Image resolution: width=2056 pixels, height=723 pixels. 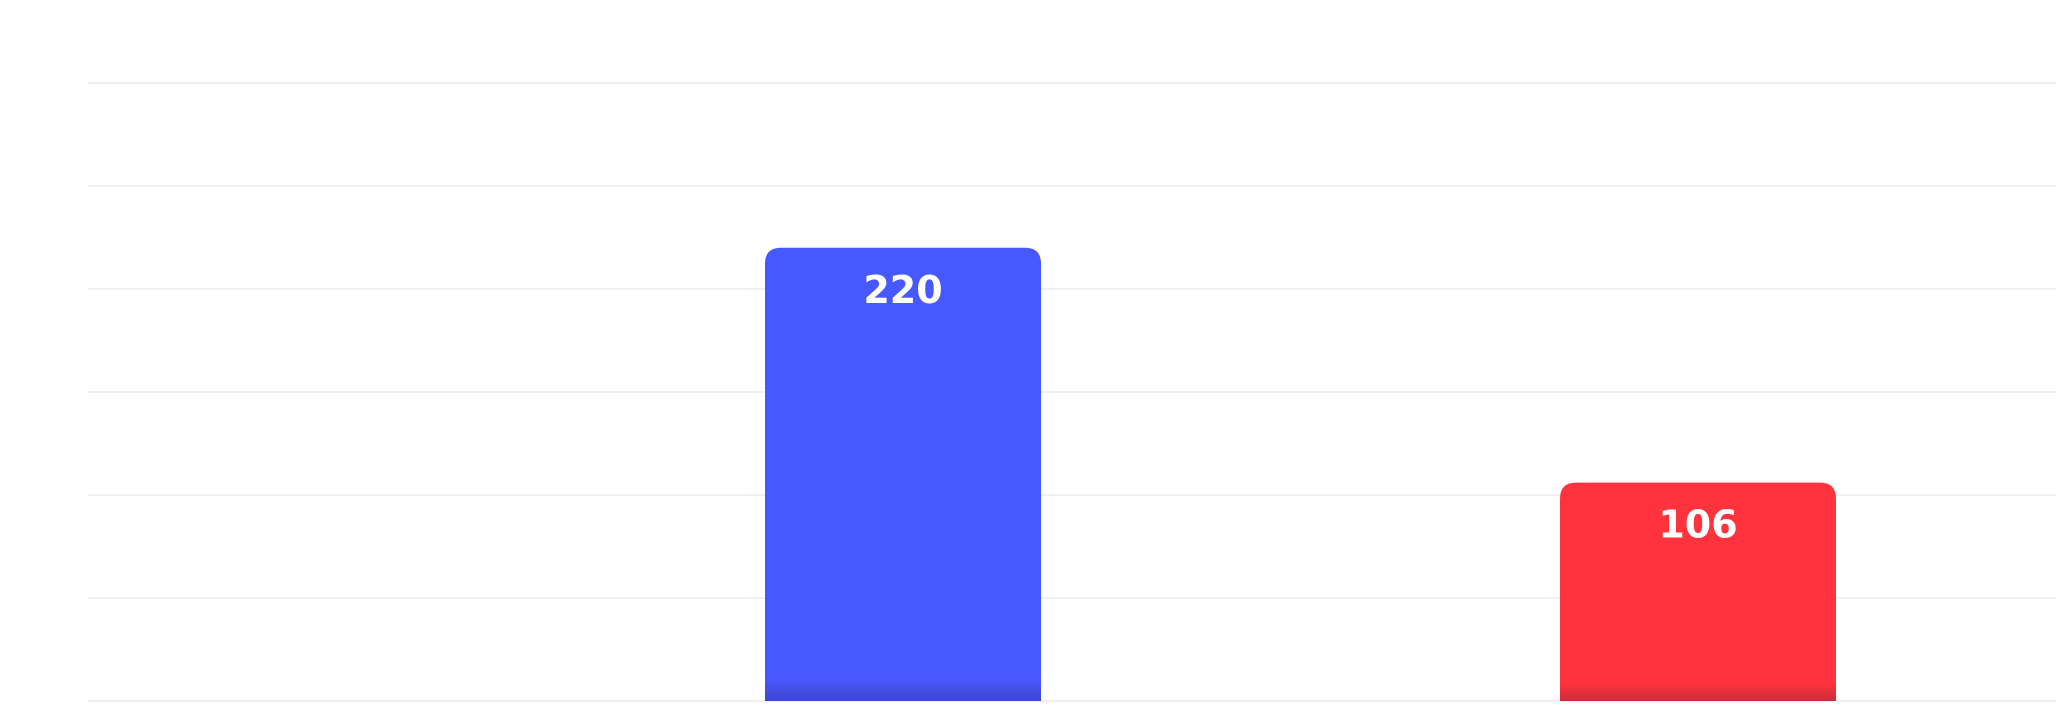 I want to click on bar-value-label-0: 220, so click(x=902, y=290).